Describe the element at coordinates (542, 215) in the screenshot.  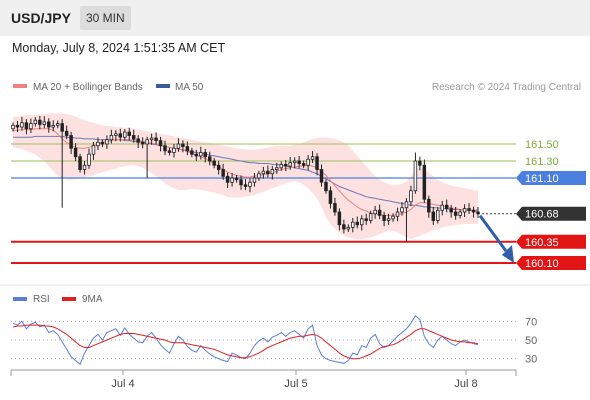
I see `level-label: 160.68` at that location.